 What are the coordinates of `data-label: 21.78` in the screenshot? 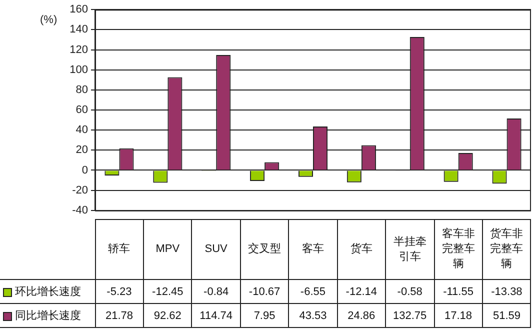 It's located at (119, 316).